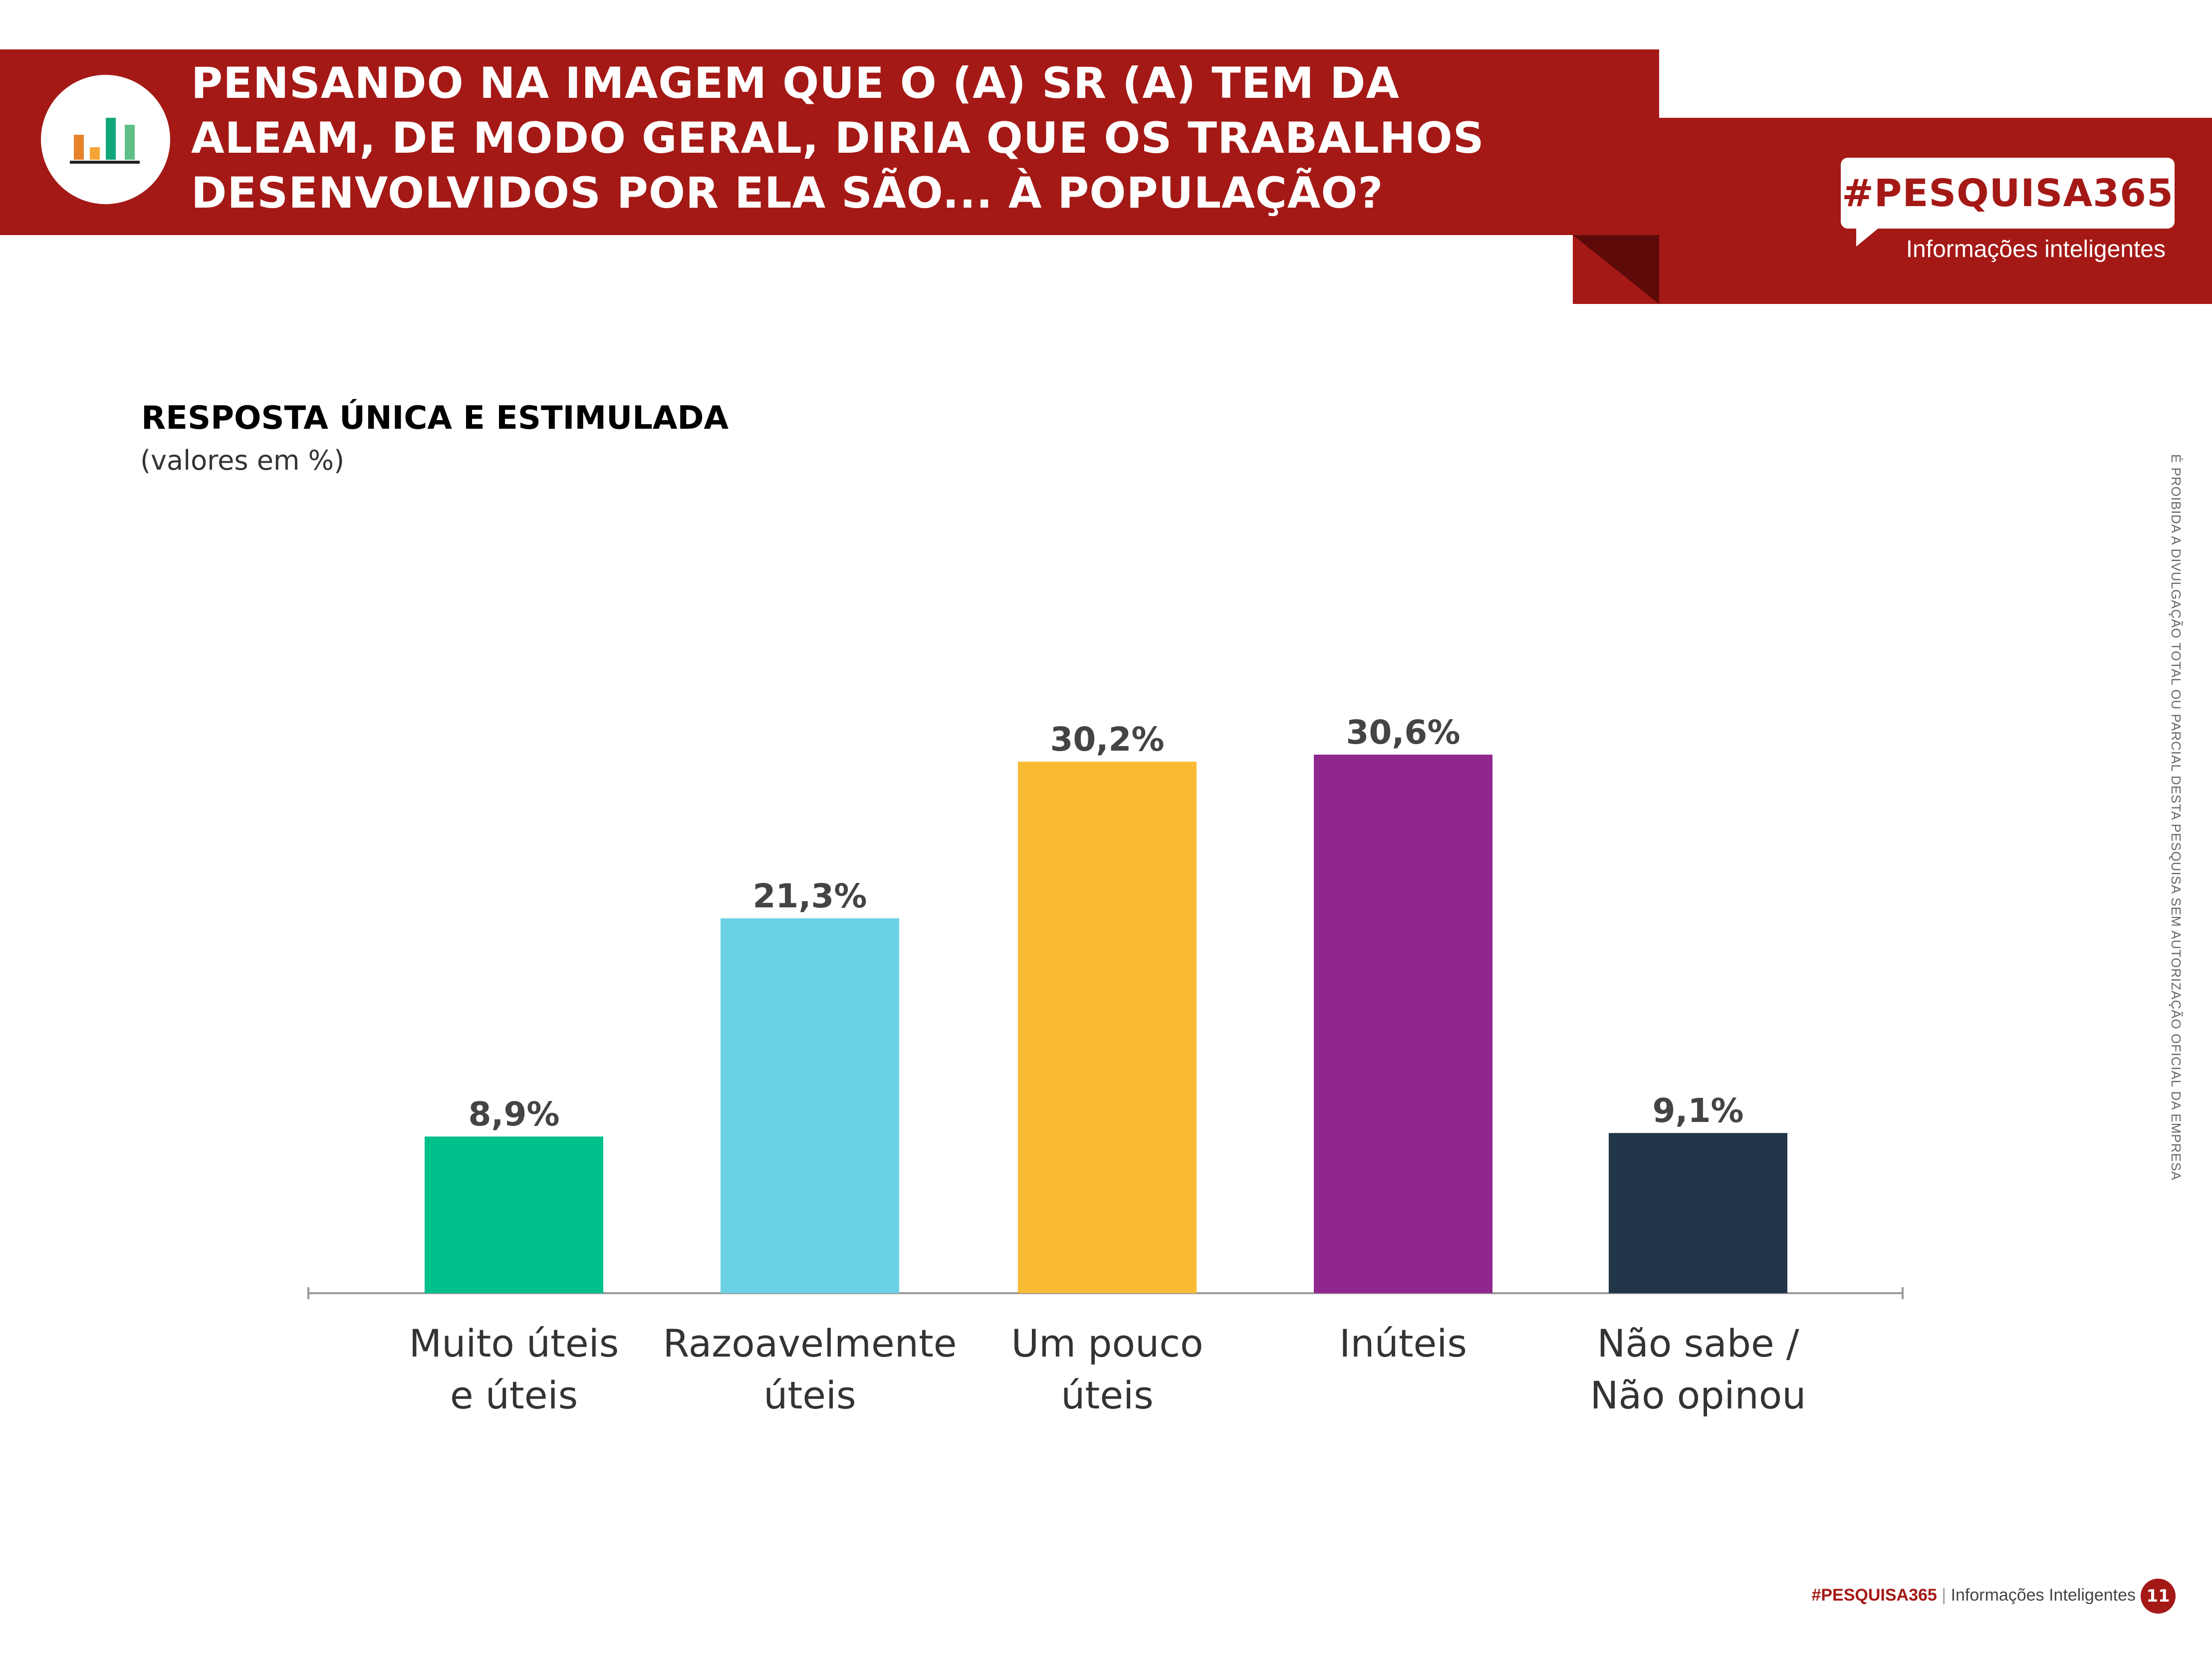 This screenshot has width=2212, height=1657. I want to click on category-label: e úteis, so click(514, 1395).